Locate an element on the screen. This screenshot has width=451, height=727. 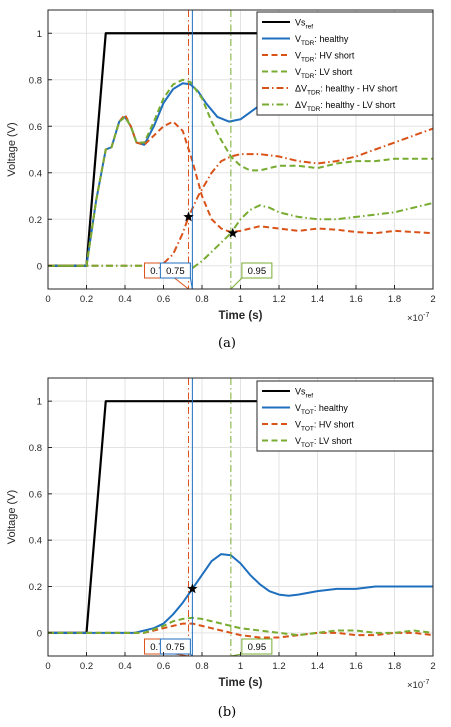
legend-entry: ΔVTDR: healthy - LV short is located at coordinates (345, 106).